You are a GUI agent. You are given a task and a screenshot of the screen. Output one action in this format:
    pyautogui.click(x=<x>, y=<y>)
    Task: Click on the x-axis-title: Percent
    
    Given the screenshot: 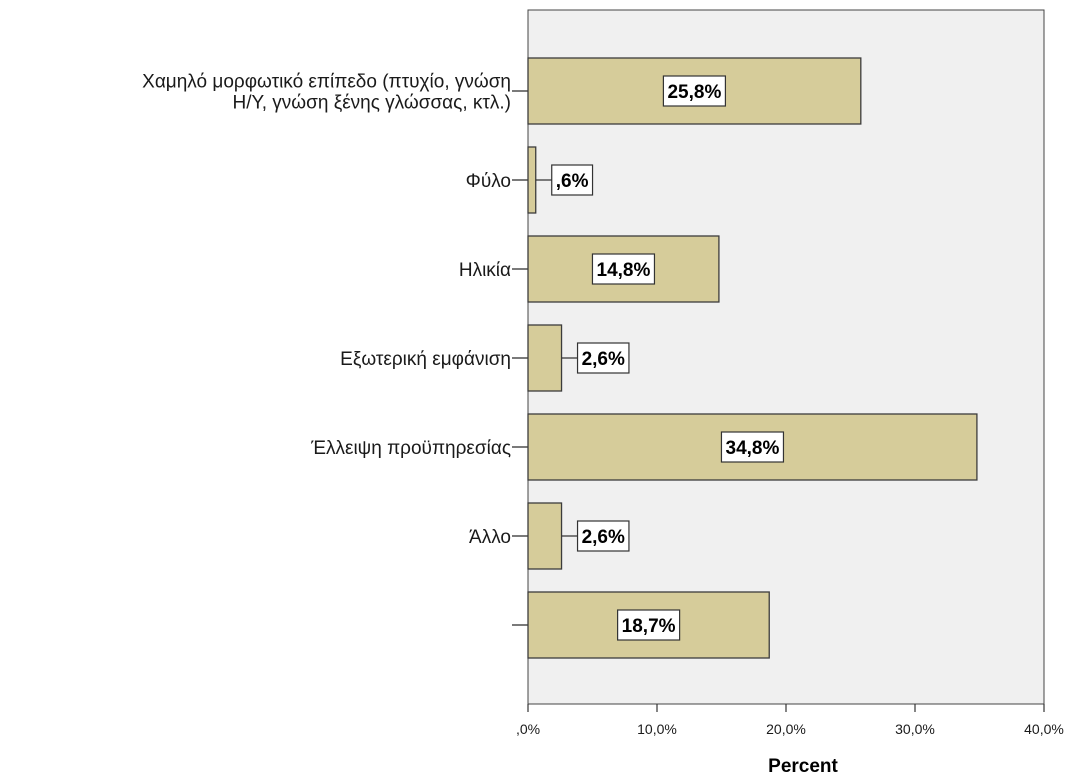 What is the action you would take?
    pyautogui.click(x=803, y=765)
    